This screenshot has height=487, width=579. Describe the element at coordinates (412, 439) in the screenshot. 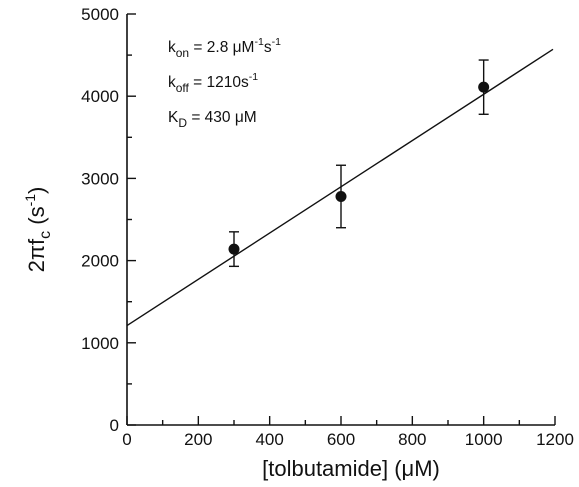

I see `x-tick-label: 800` at that location.